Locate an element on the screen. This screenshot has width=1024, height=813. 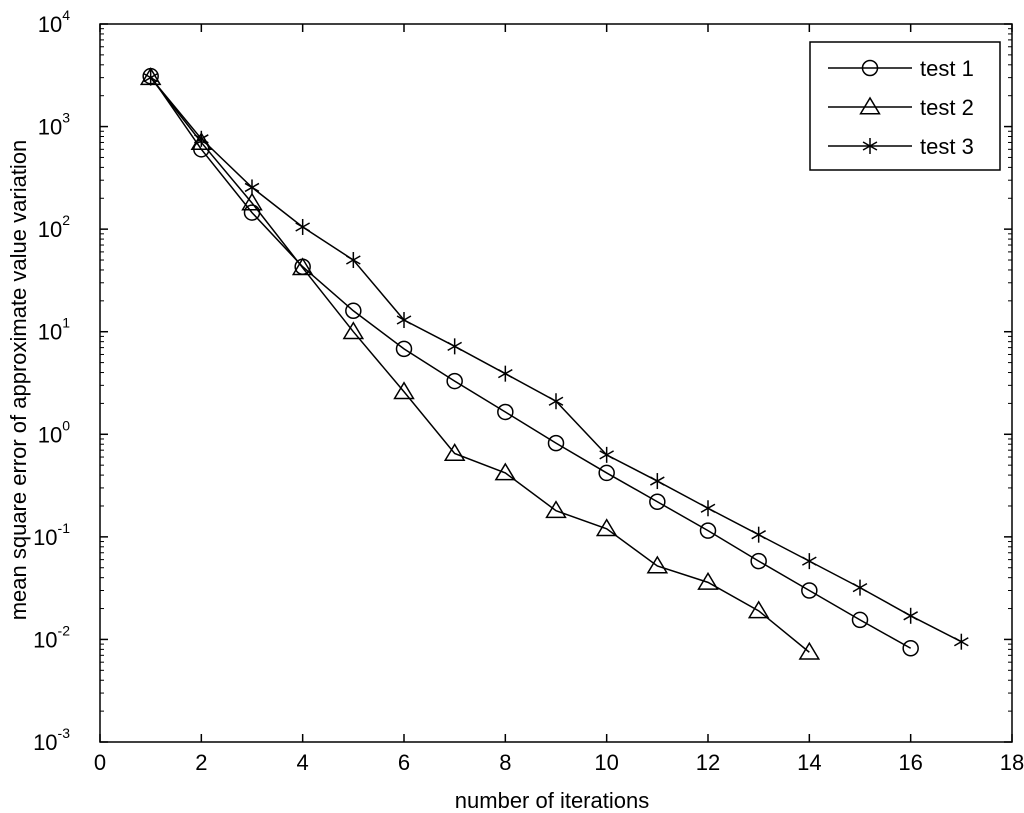
legend-entry: test 2 is located at coordinates (901, 107).